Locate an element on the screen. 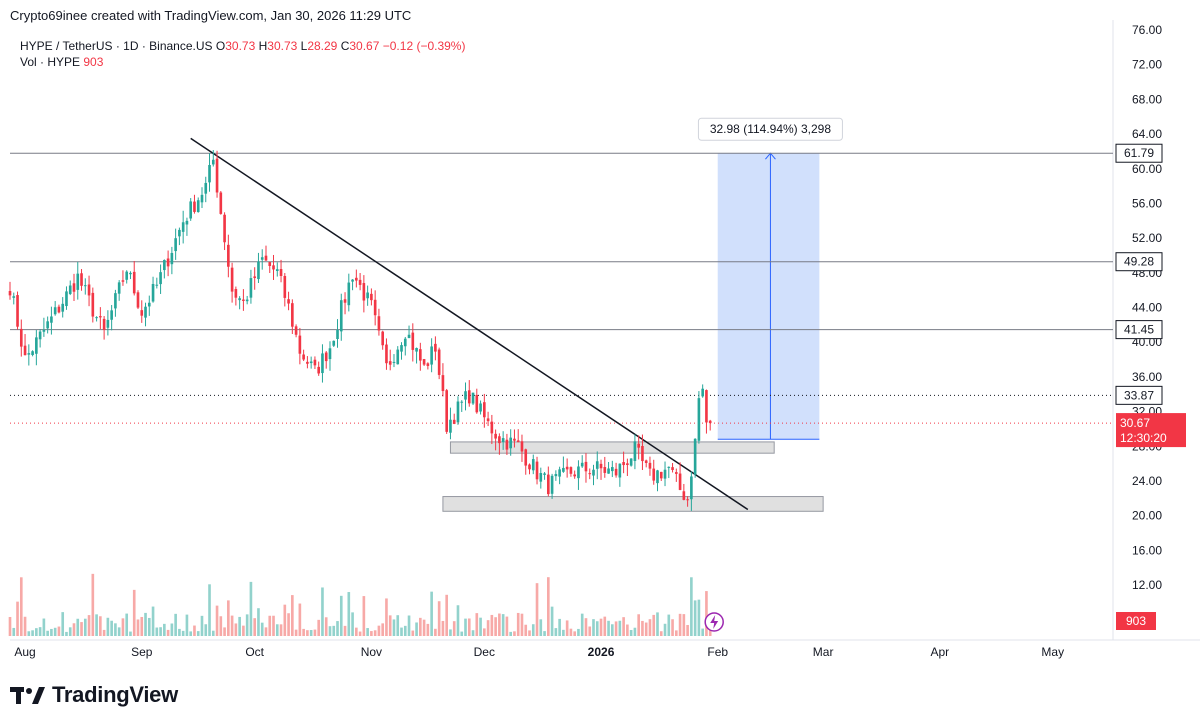  x-tick-label: Oct is located at coordinates (254, 652).